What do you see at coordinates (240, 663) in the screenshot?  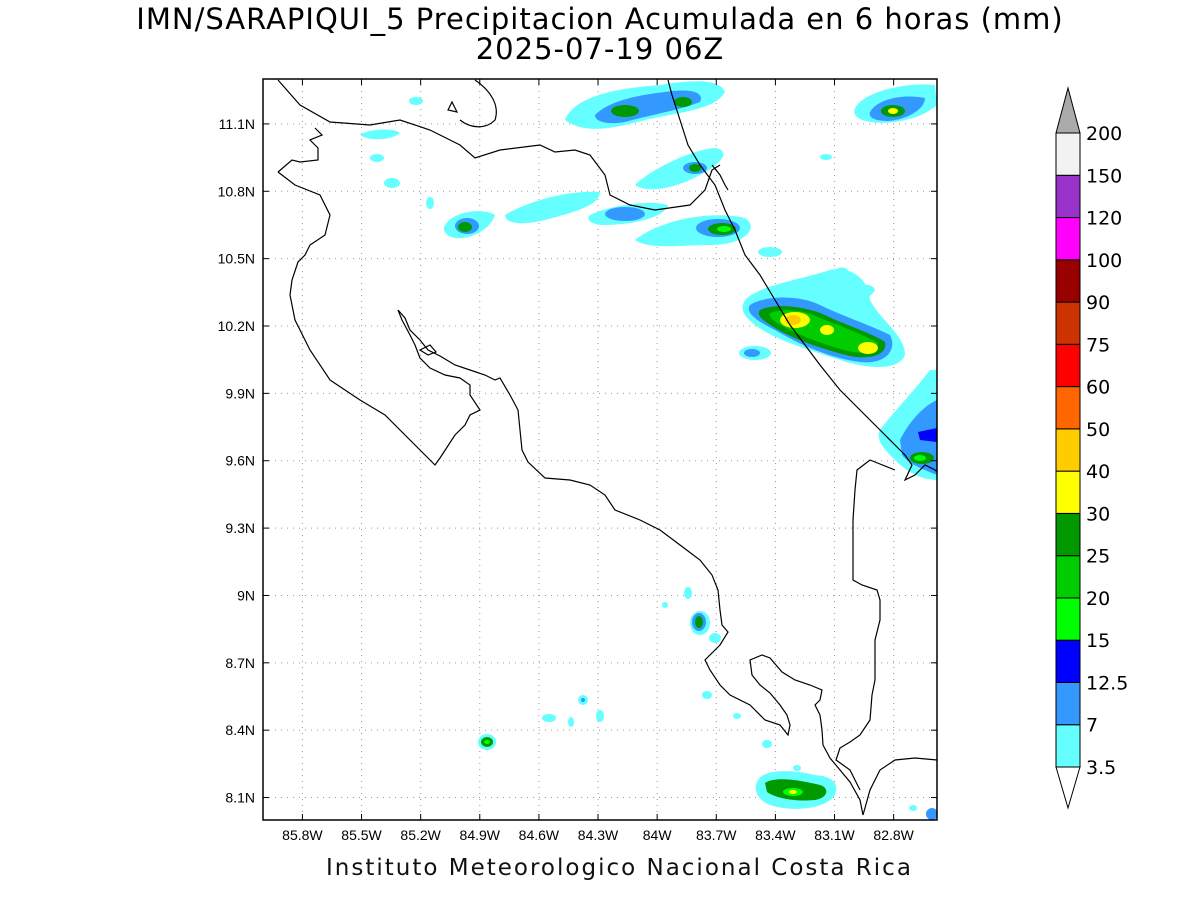 I see `y-tick-label: 8.7N` at bounding box center [240, 663].